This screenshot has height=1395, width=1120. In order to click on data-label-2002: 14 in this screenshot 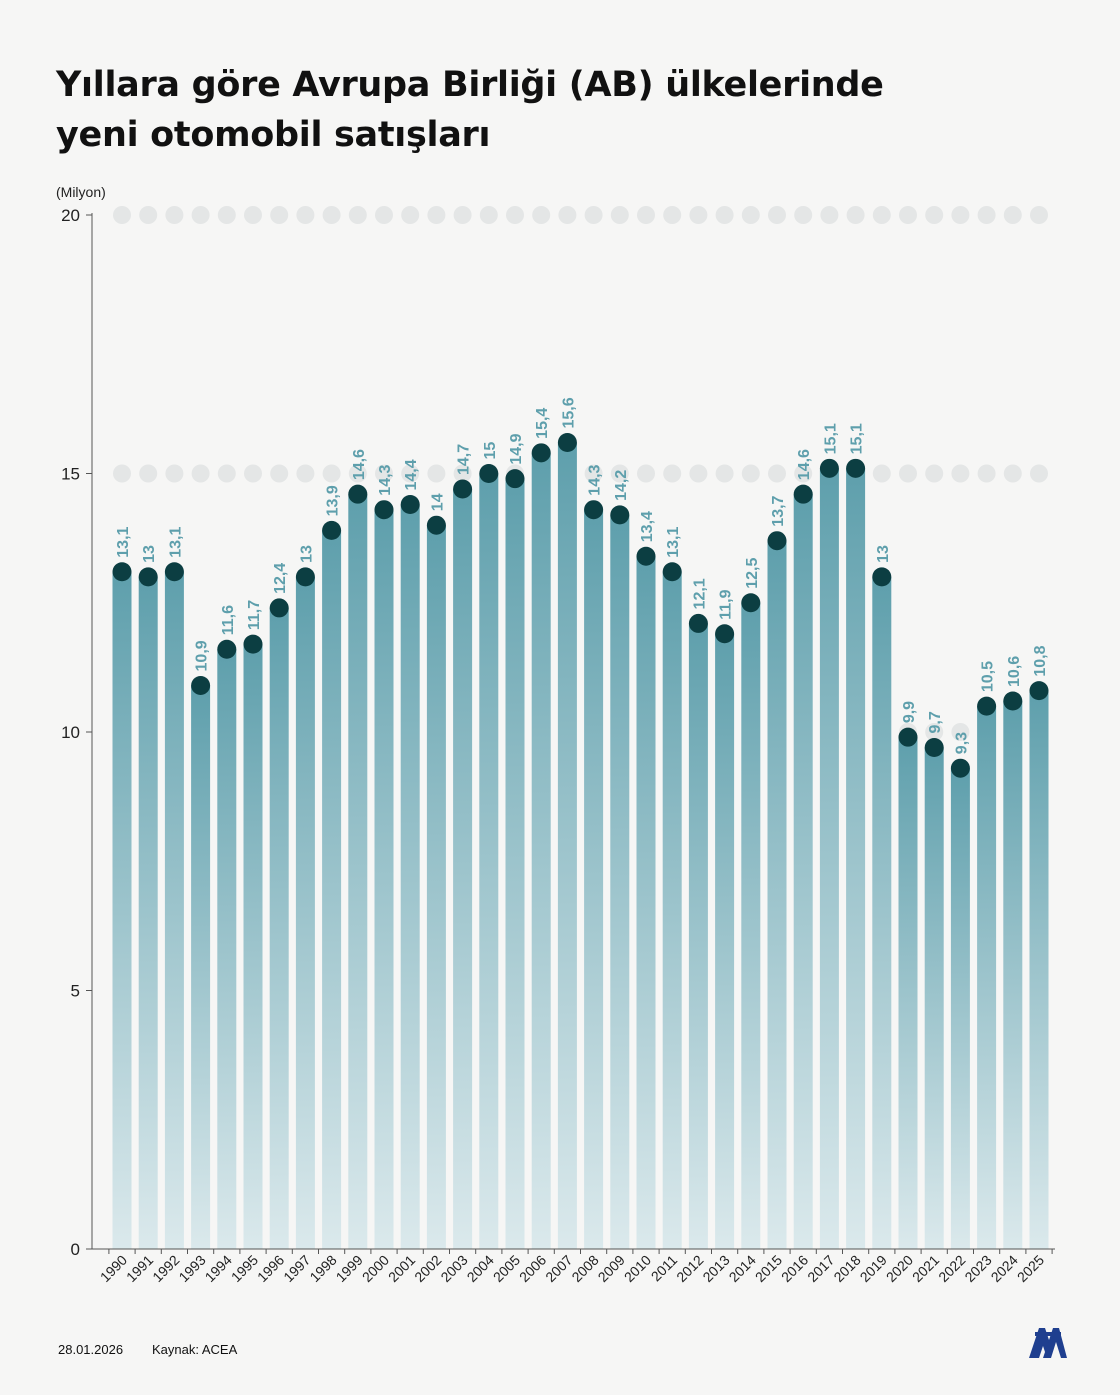, I will do `click(437, 502)`.